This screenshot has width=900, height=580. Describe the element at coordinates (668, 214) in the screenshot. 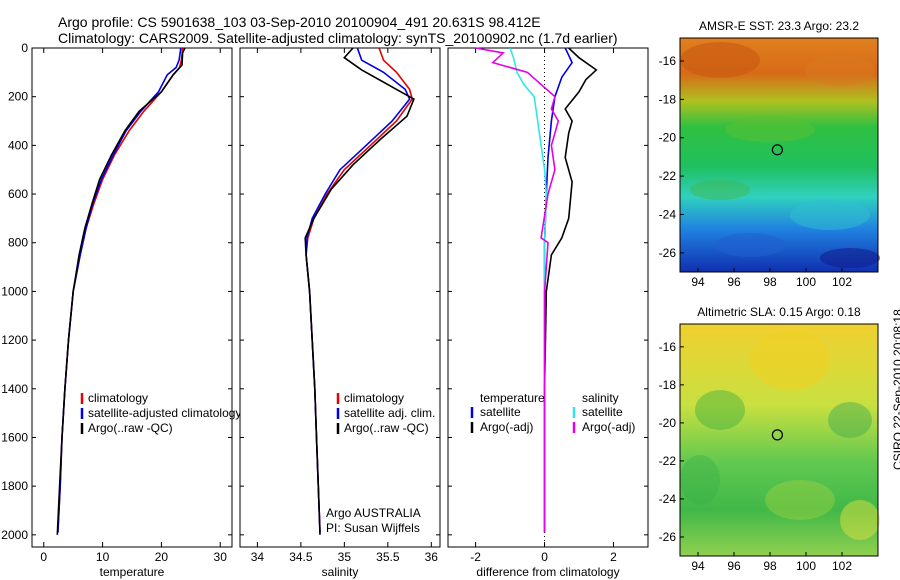

I see `sst-ytick-label: -24` at that location.